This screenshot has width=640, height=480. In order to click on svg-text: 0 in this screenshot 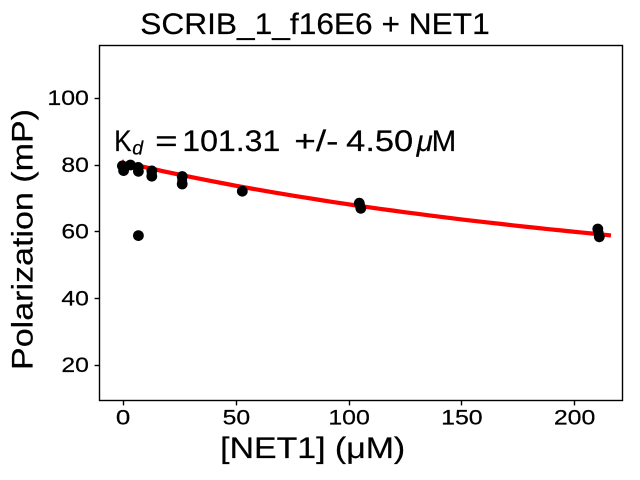, I will do `click(123, 417)`.